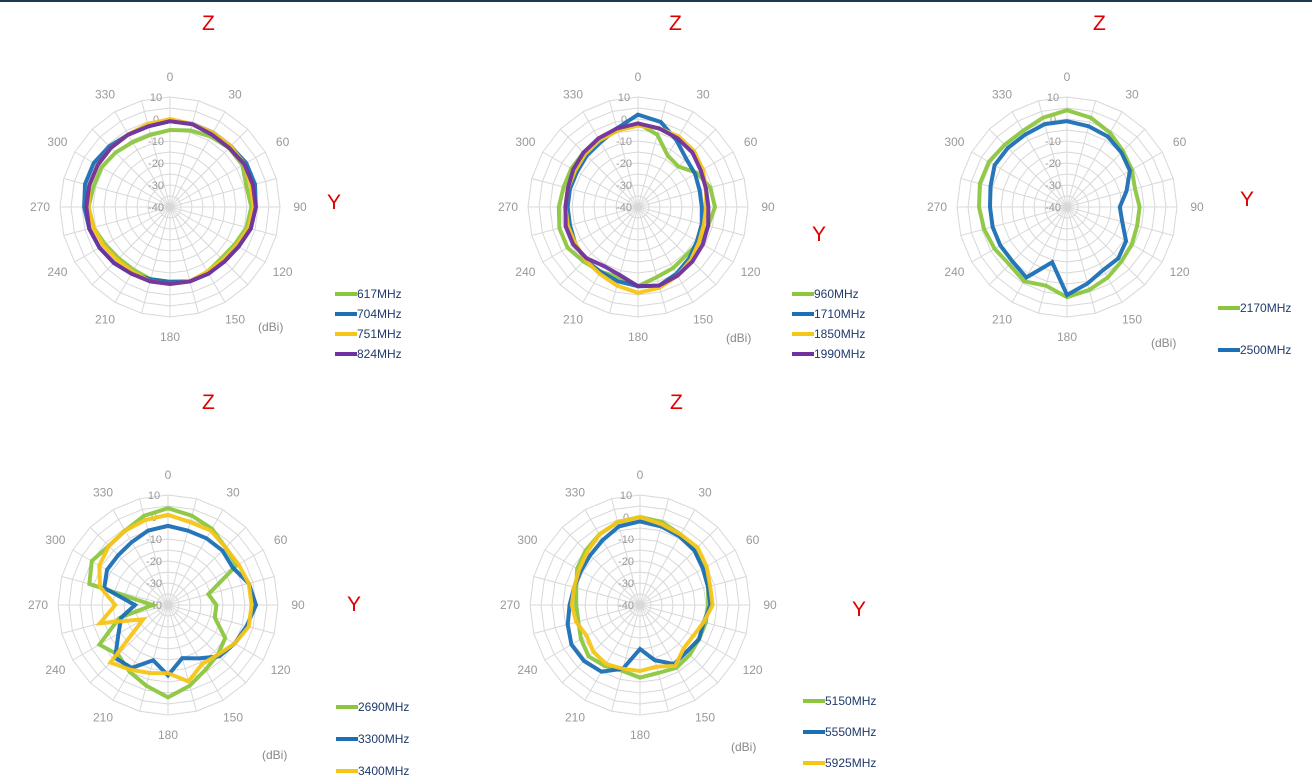 The width and height of the screenshot is (1312, 779). What do you see at coordinates (156, 186) in the screenshot?
I see `radial-tick-label: -30` at bounding box center [156, 186].